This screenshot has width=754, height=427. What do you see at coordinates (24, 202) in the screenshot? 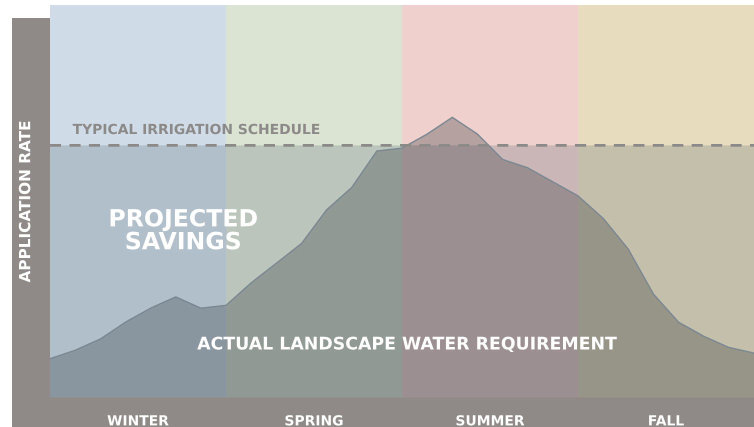
I see `y-axis-title: APPLICATION RATE` at bounding box center [24, 202].